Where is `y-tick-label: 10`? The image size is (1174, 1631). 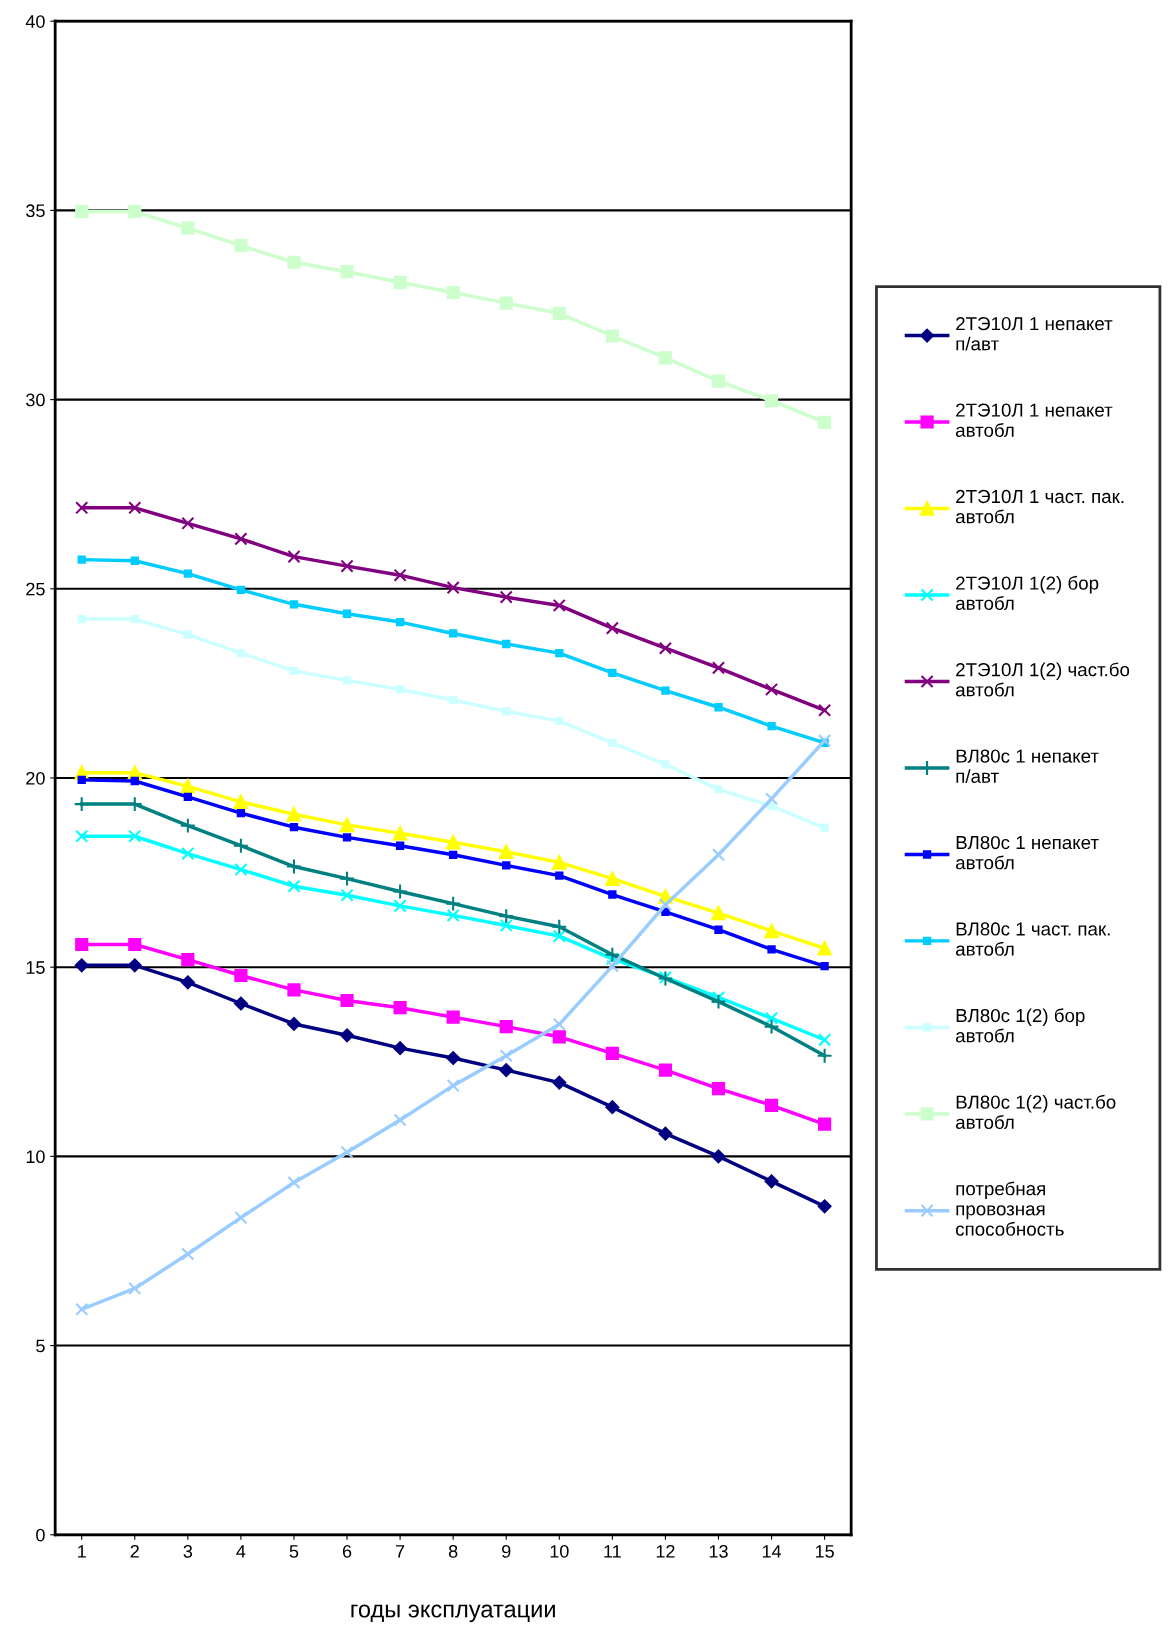 y-tick-label: 10 is located at coordinates (35, 1157).